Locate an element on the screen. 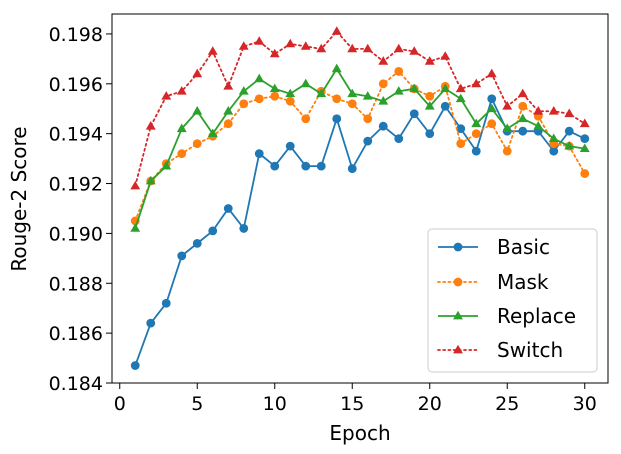 This screenshot has width=621, height=454. legend-label-basic: Basic is located at coordinates (523, 247).